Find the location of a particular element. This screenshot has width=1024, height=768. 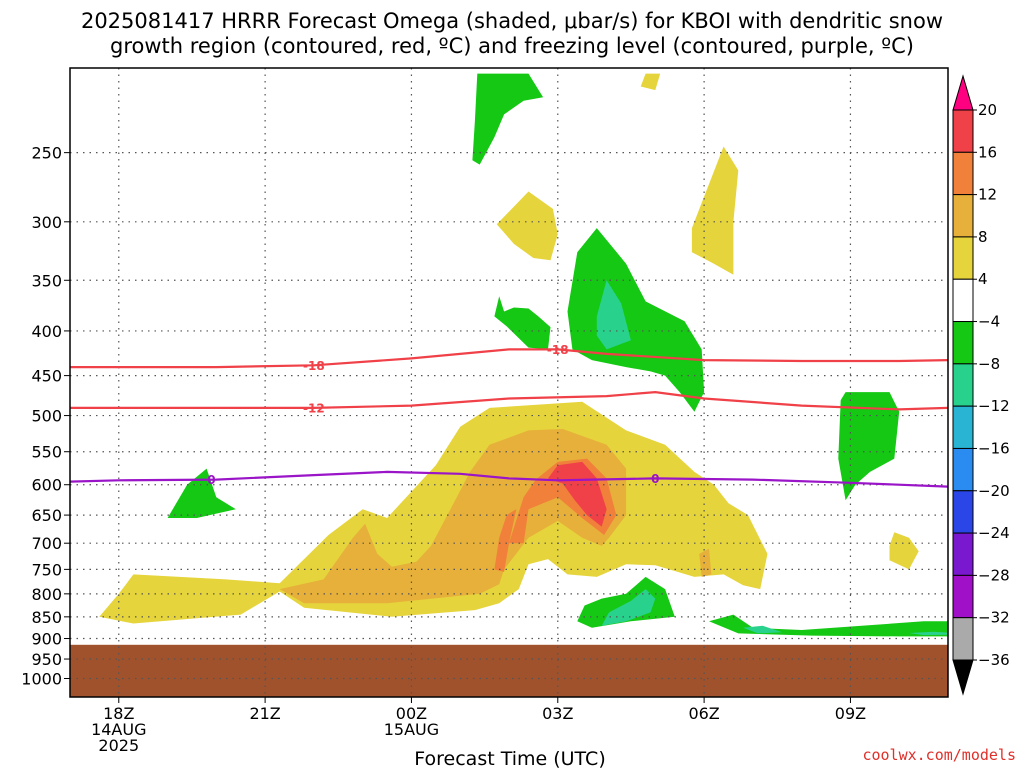

x-tick-label: 21Z is located at coordinates (264, 713).